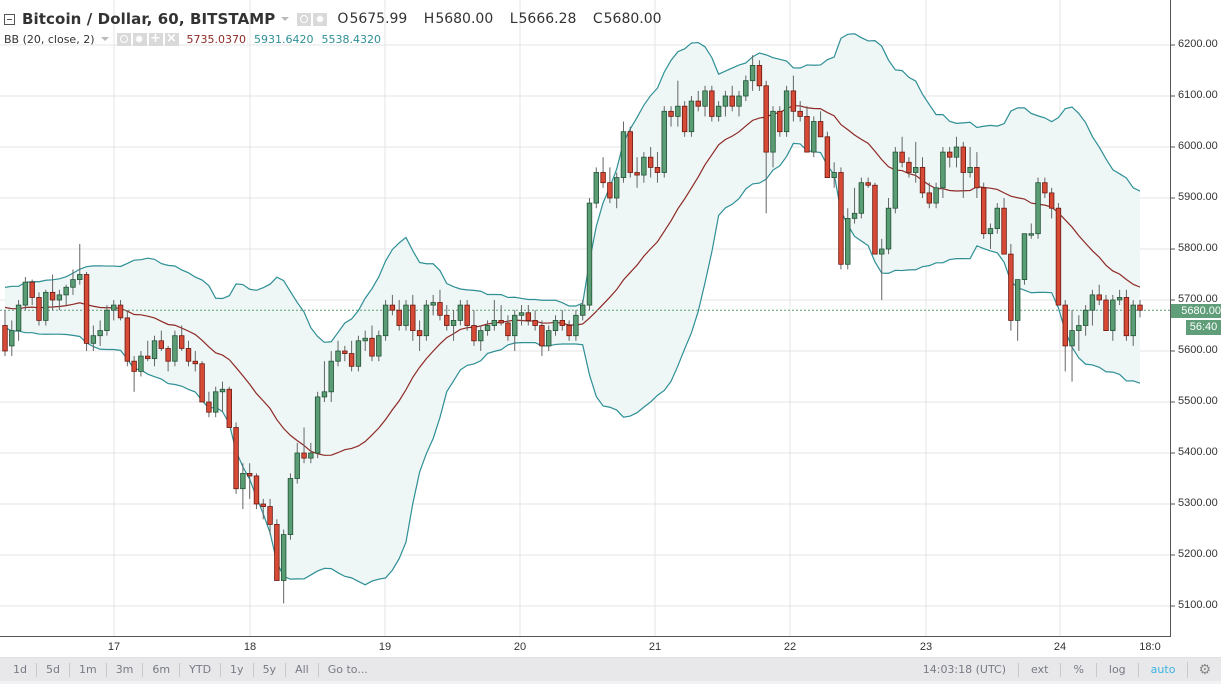  What do you see at coordinates (53, 670) in the screenshot?
I see `range-button-5d: 5d` at bounding box center [53, 670].